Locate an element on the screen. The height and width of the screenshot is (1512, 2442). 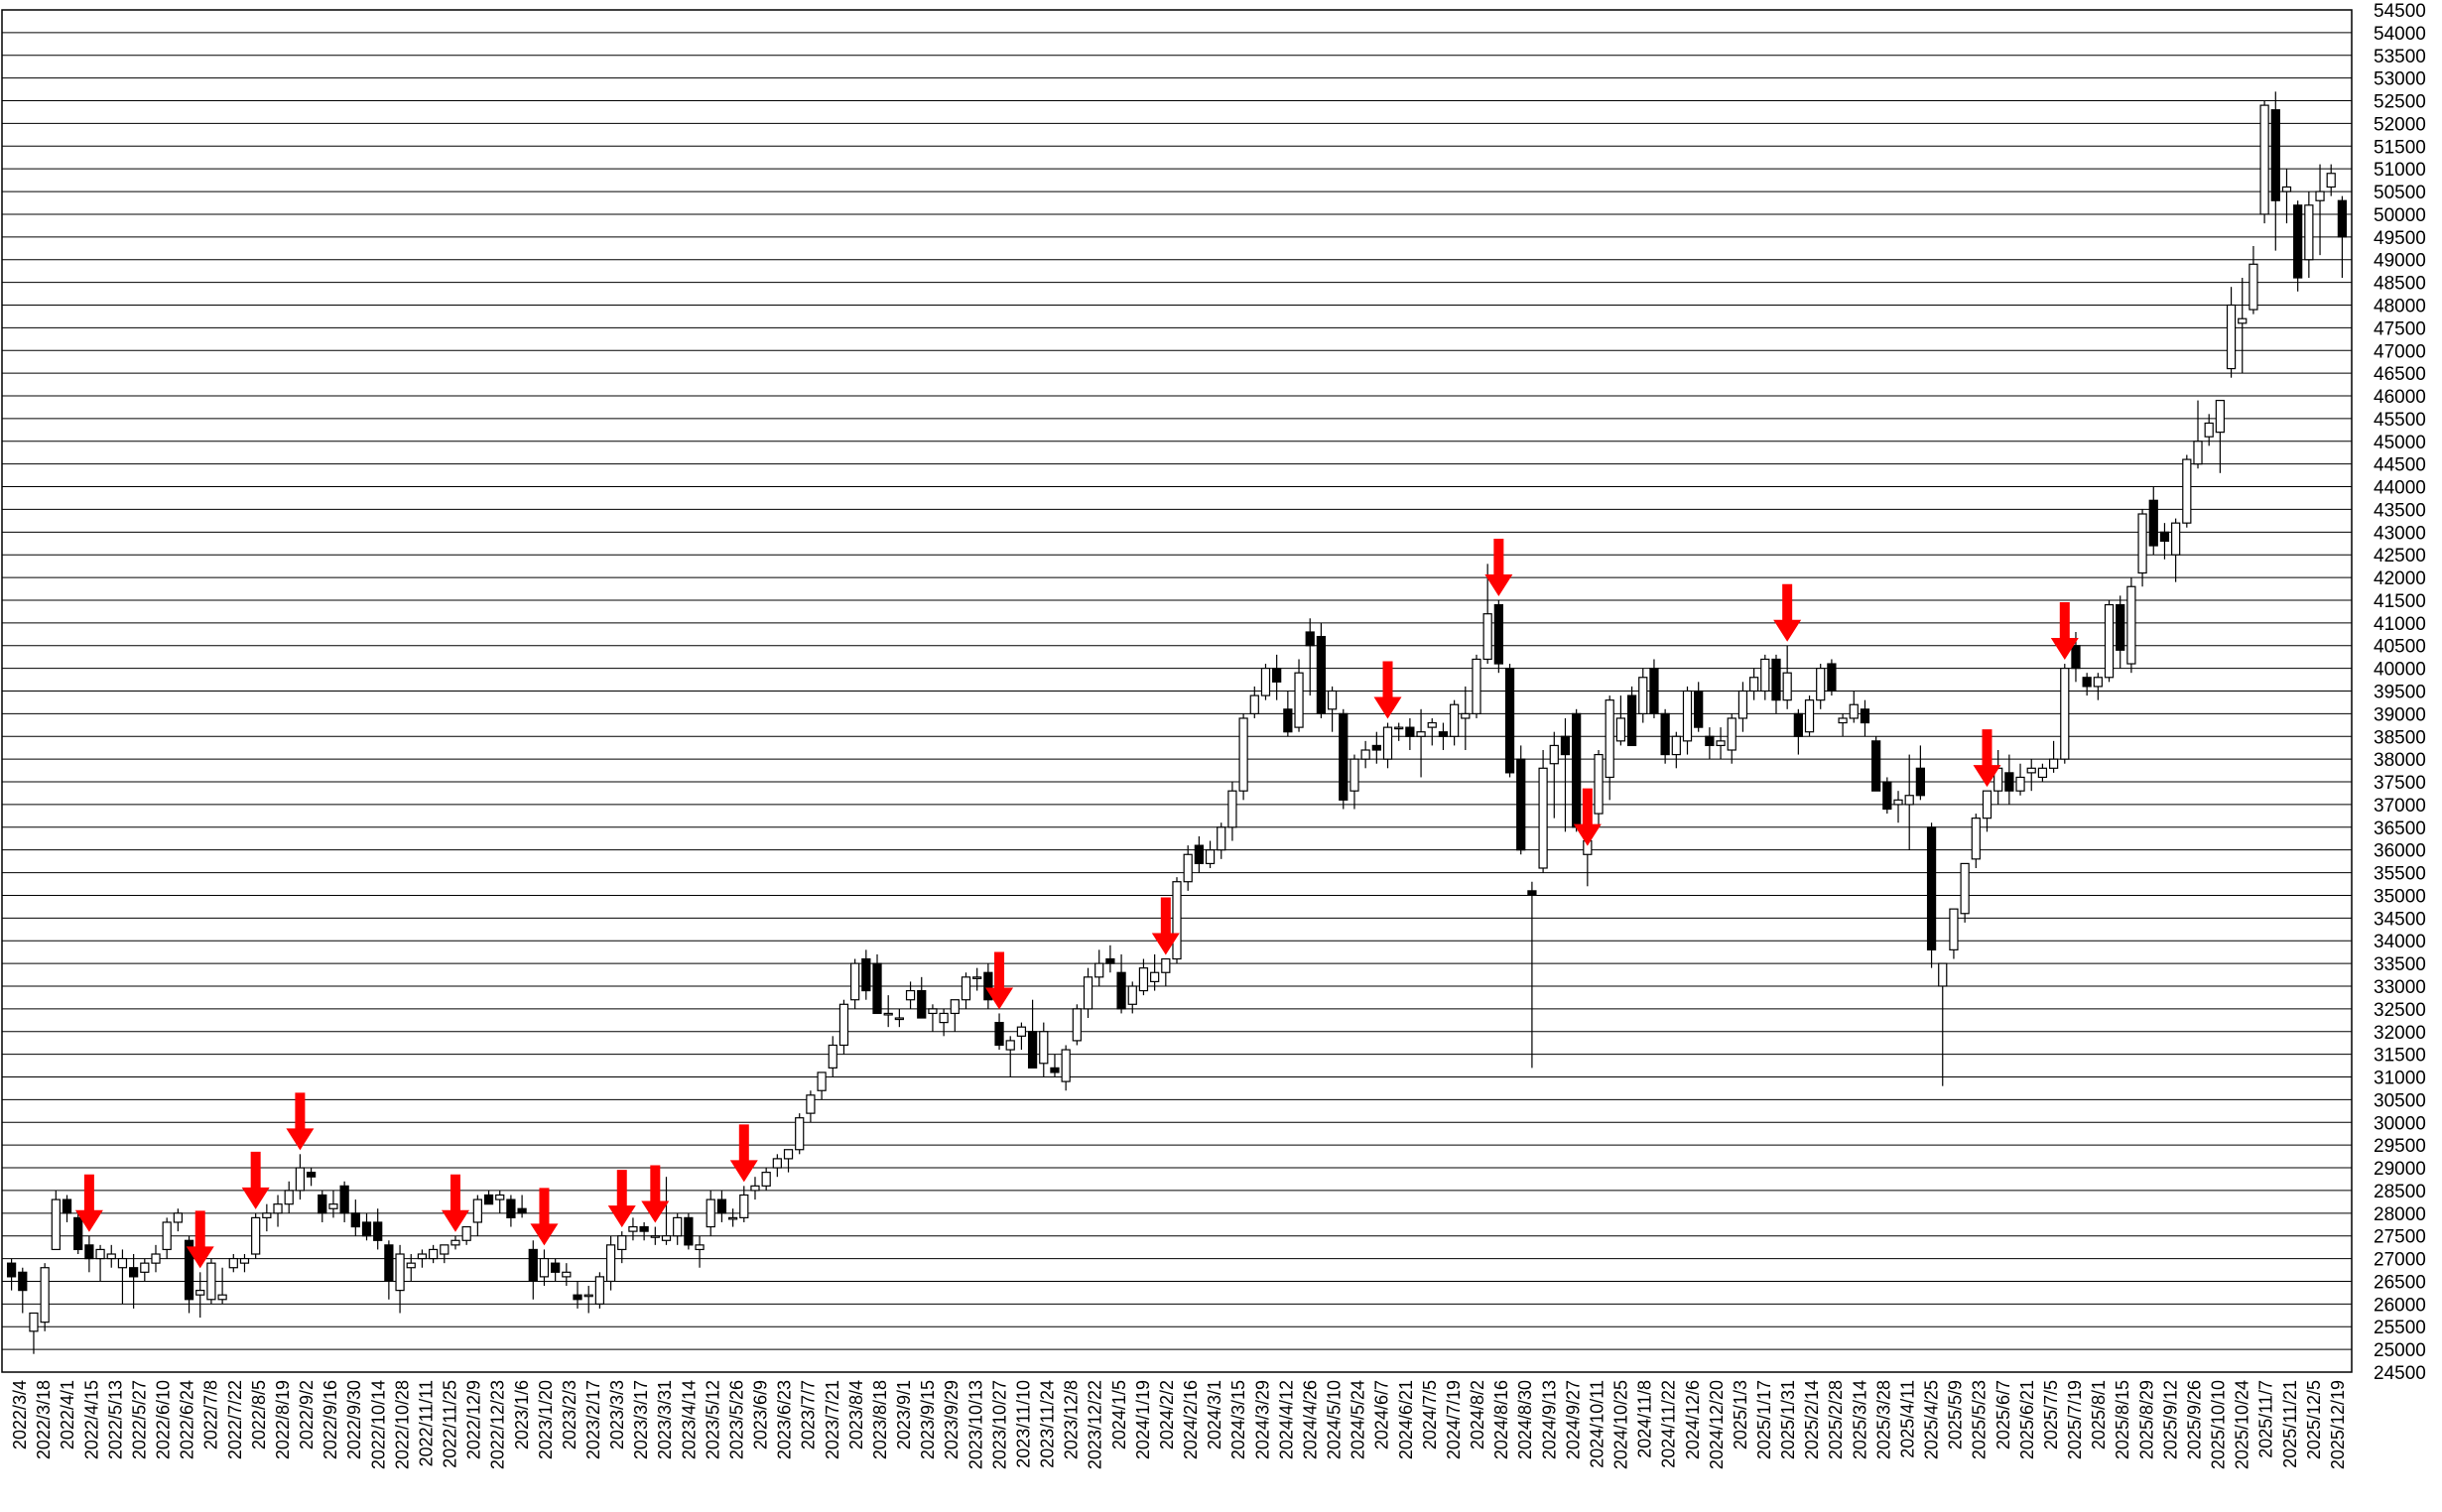
x-tick-label: 2025/3/14 is located at coordinates (1859, 1419).